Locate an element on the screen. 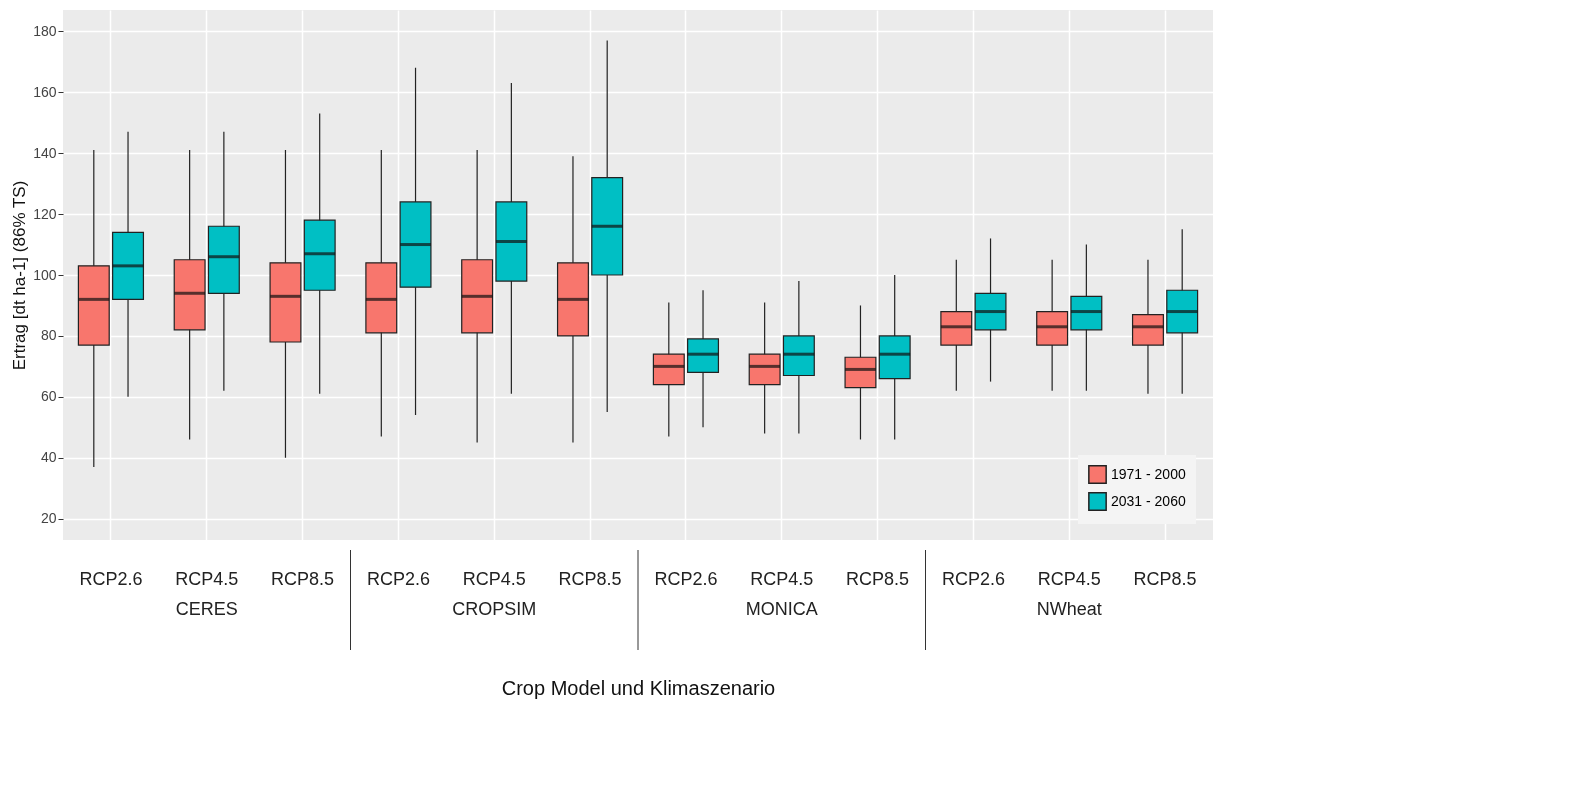  text: CROPSIM is located at coordinates (494, 608).